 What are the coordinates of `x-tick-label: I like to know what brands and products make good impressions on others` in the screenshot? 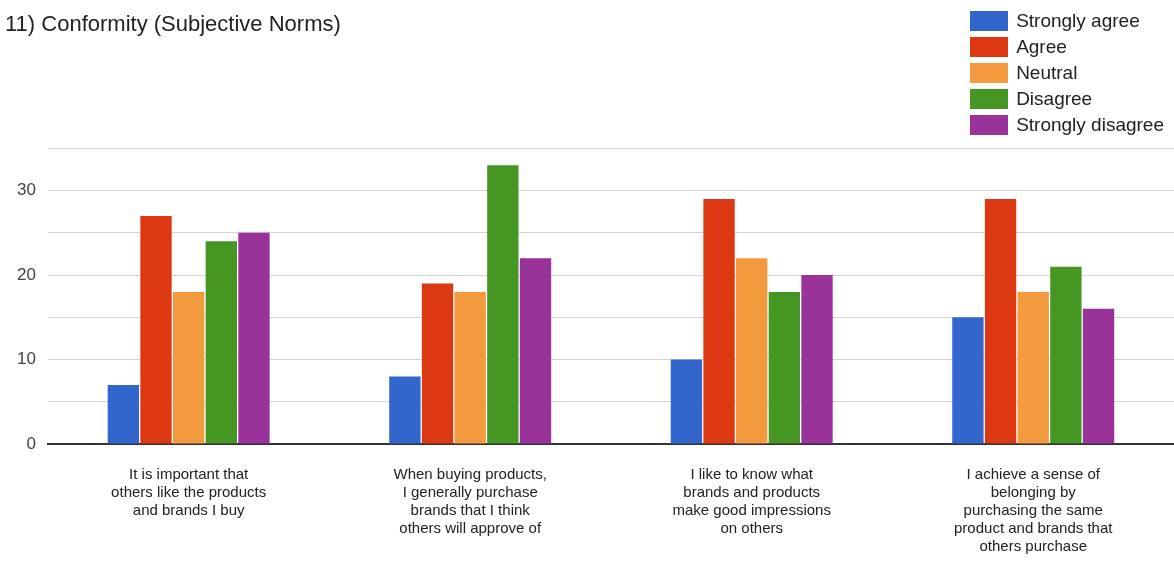 It's located at (751, 501).